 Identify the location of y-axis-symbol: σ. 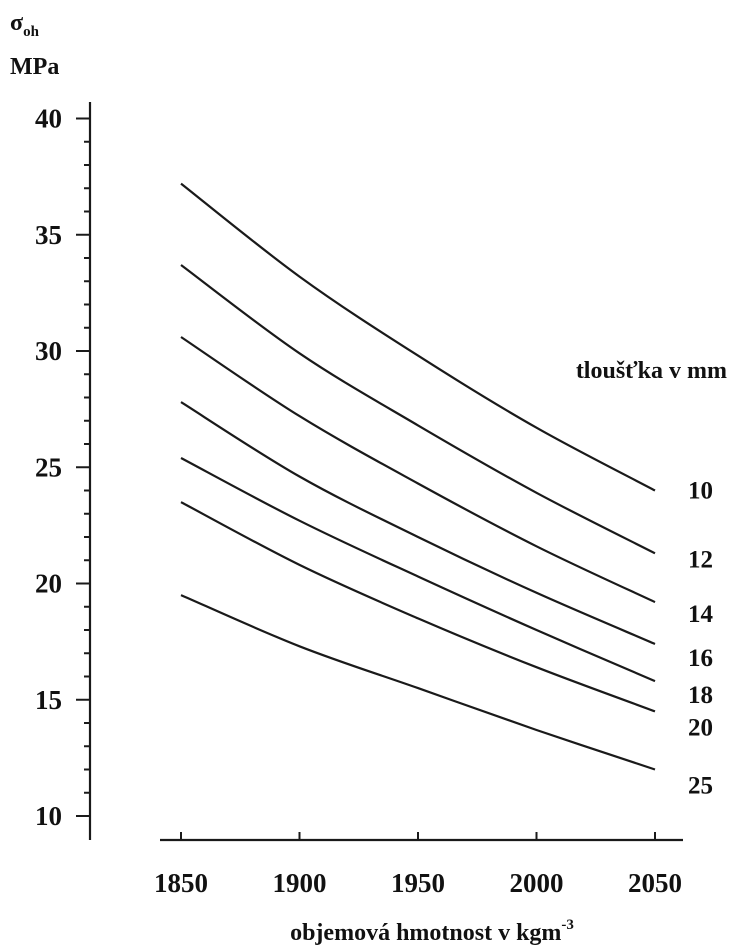
(16, 23).